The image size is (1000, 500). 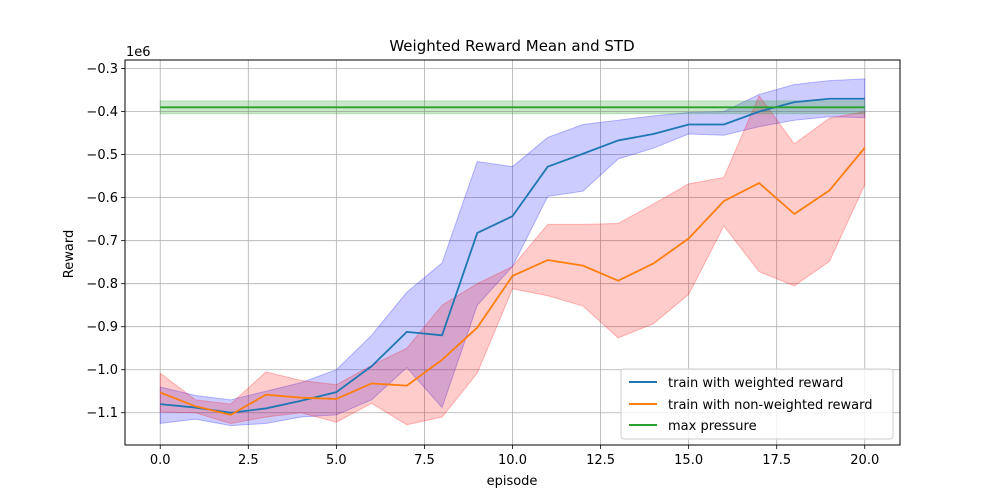 I want to click on legend-label-weighted: train with weighted reward, so click(x=755, y=383).